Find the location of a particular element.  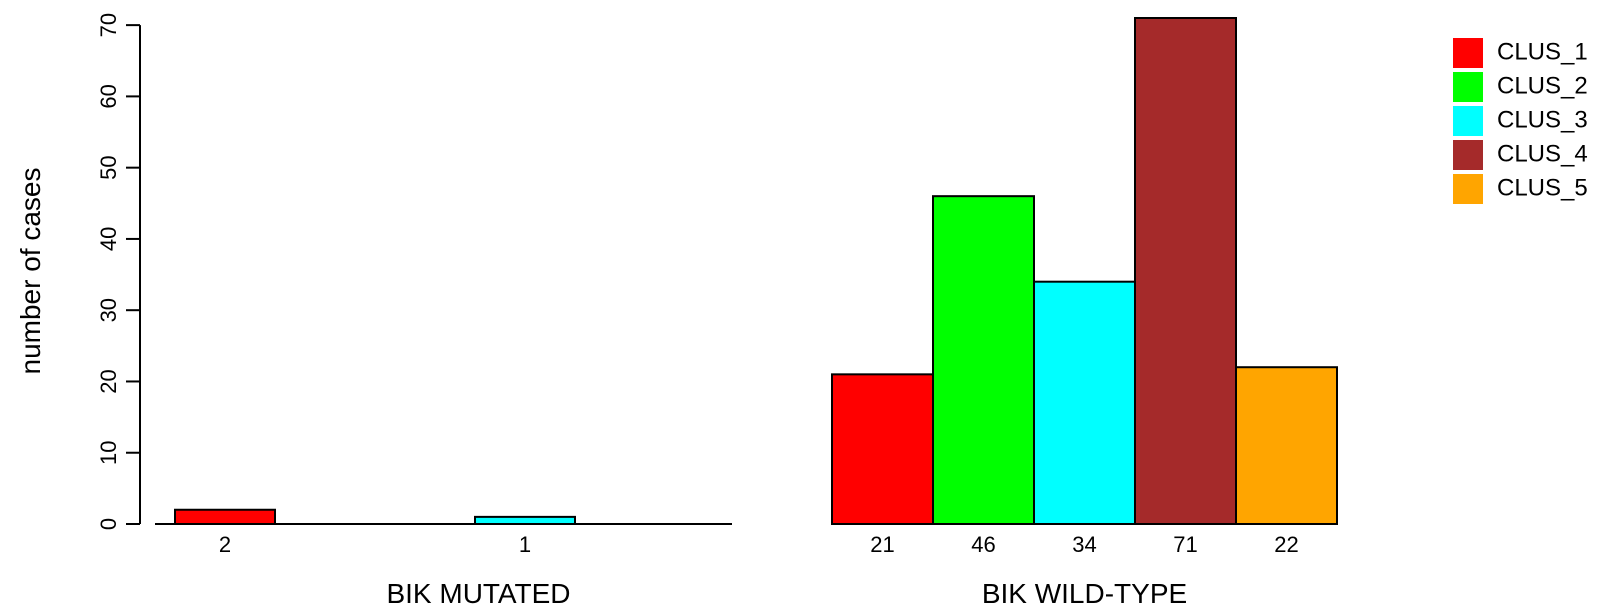

bar-count-label: 46 is located at coordinates (983, 544).